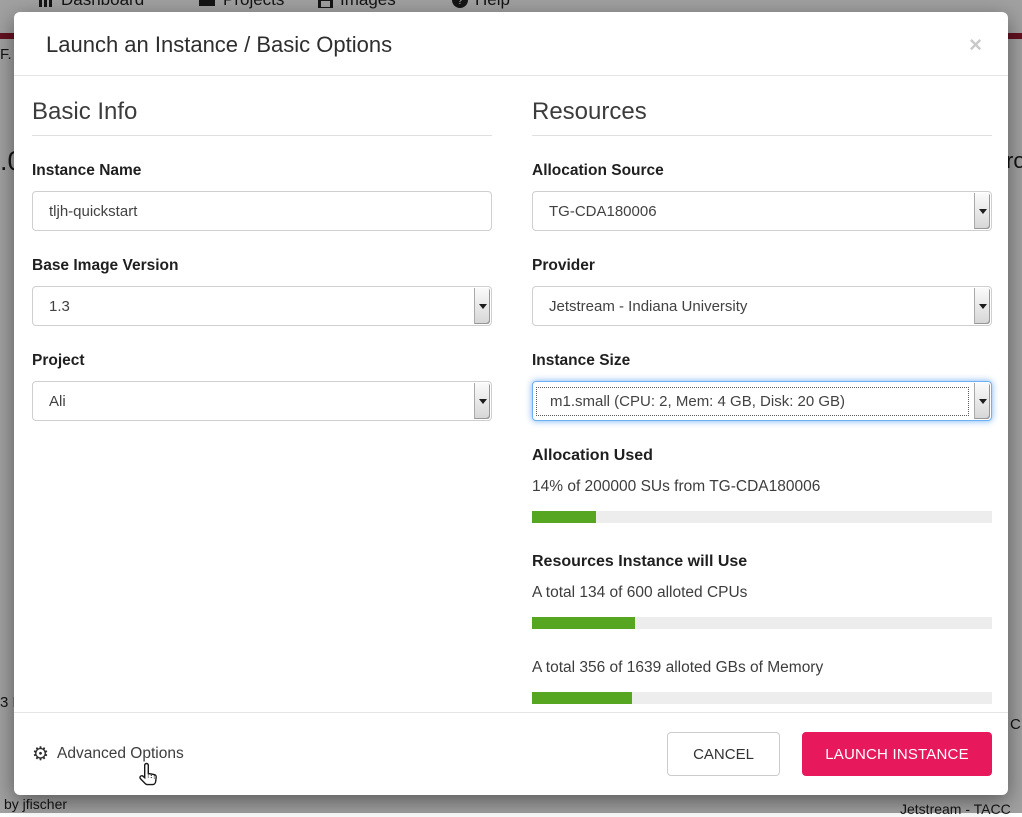  Describe the element at coordinates (762, 361) in the screenshot. I see `instance-size-label: Instance Size` at that location.